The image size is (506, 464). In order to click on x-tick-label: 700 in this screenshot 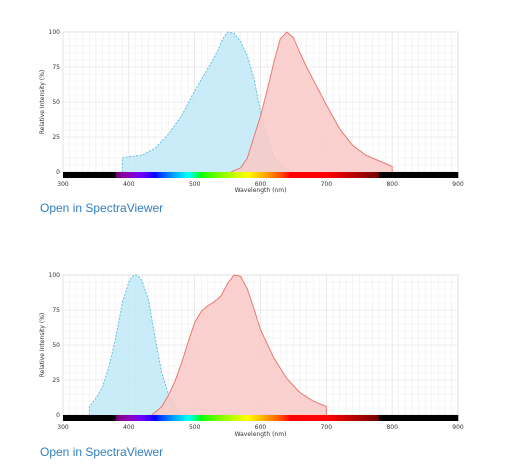, I will do `click(327, 184)`.